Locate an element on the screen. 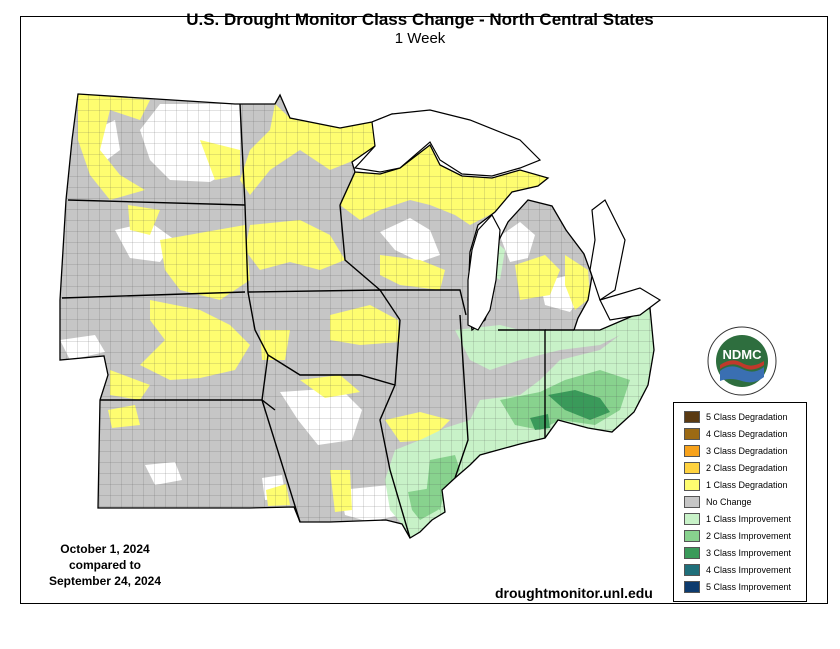 The image size is (840, 649). legend-label: 5 Class Degradation is located at coordinates (747, 417).